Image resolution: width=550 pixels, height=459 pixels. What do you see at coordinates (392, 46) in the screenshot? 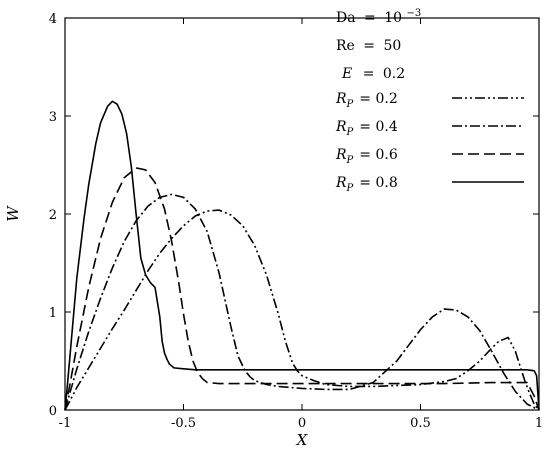
I see `param-re-value: 50` at bounding box center [392, 46].